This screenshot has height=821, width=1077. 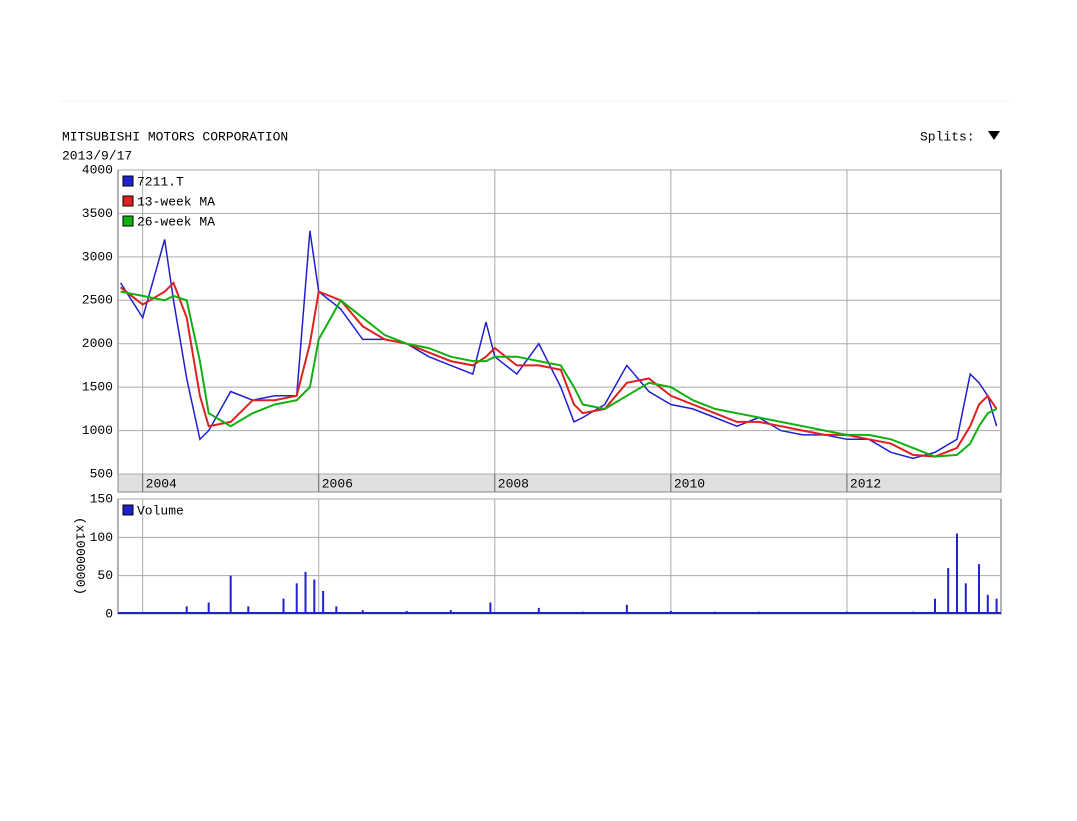 What do you see at coordinates (160, 181) in the screenshot?
I see `legend-label: 7211.T` at bounding box center [160, 181].